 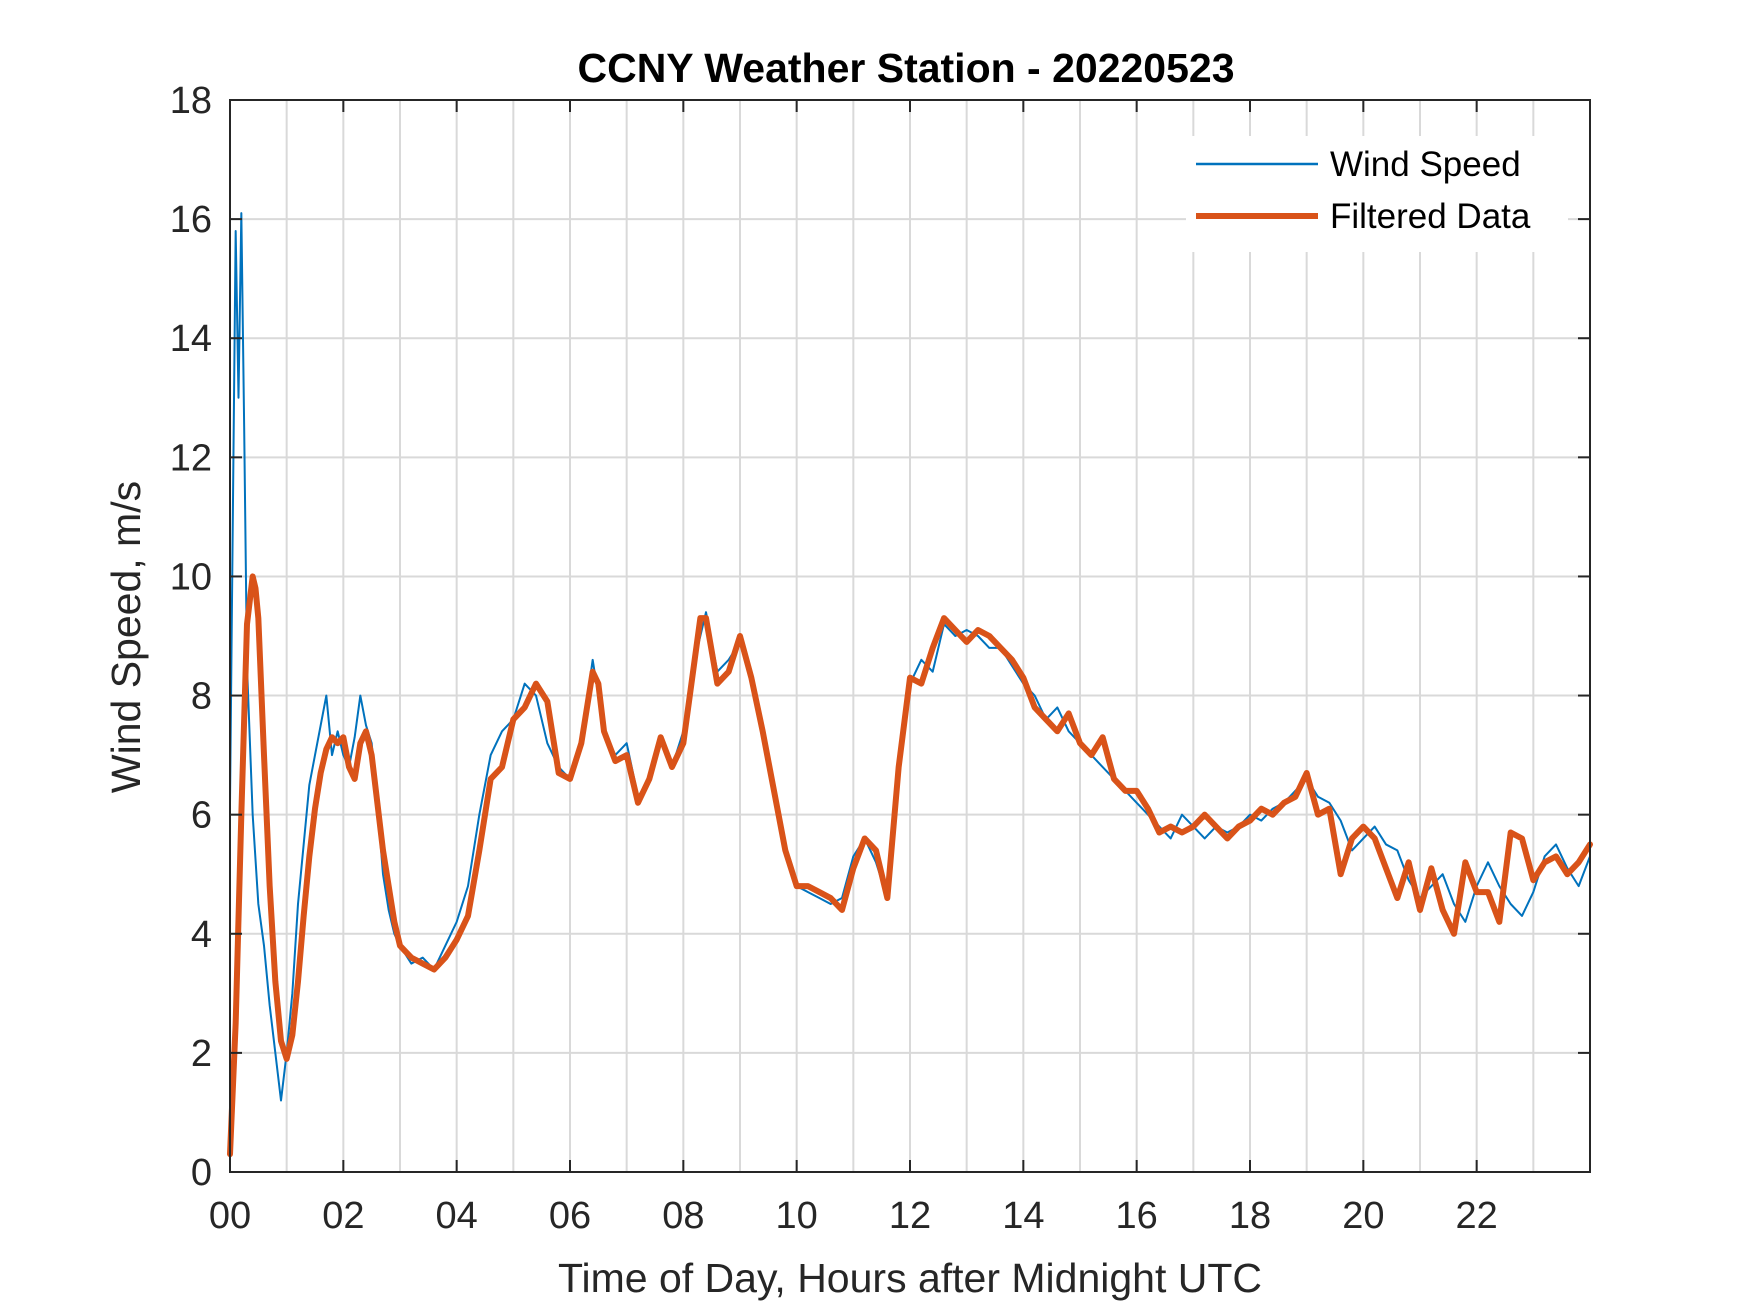 I want to click on legend-wind-speed-label: Wind Speed, so click(x=1425, y=164).